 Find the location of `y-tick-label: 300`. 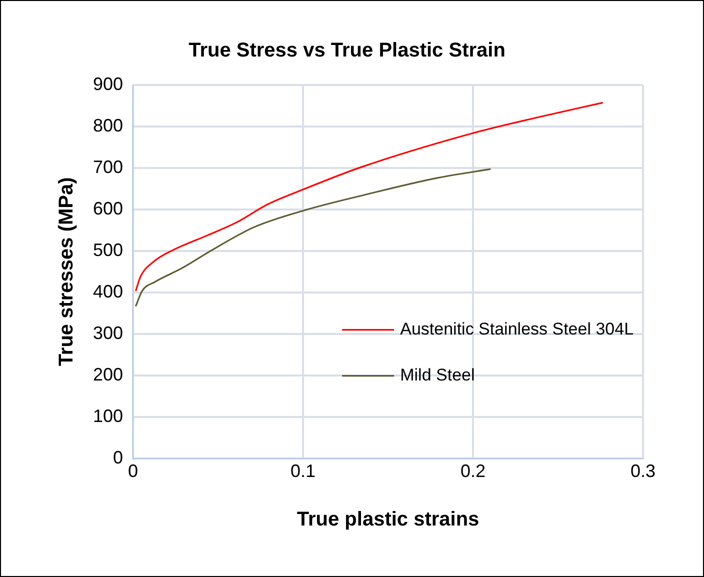

y-tick-label: 300 is located at coordinates (108, 332).